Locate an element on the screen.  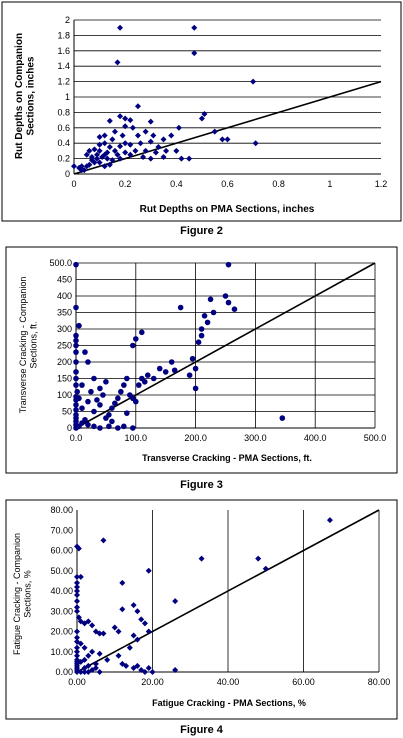
figure-3-caption: Figure 3 is located at coordinates (201, 485).